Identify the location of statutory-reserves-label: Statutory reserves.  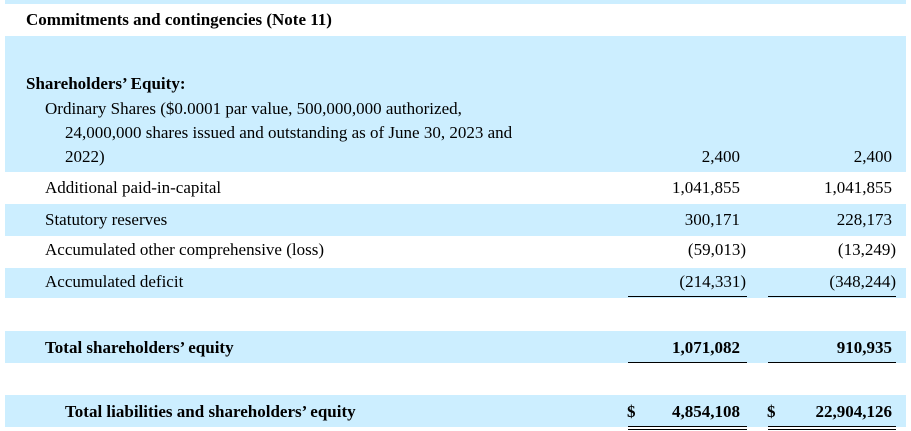
(106, 219).